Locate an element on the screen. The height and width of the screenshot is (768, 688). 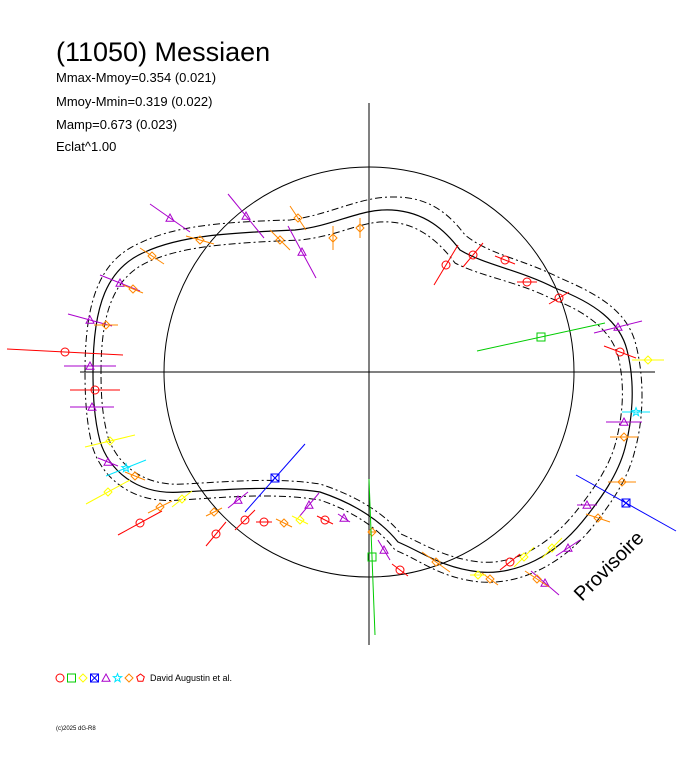
copyright-notice: (c)2025 dG-R8 is located at coordinates (76, 729).